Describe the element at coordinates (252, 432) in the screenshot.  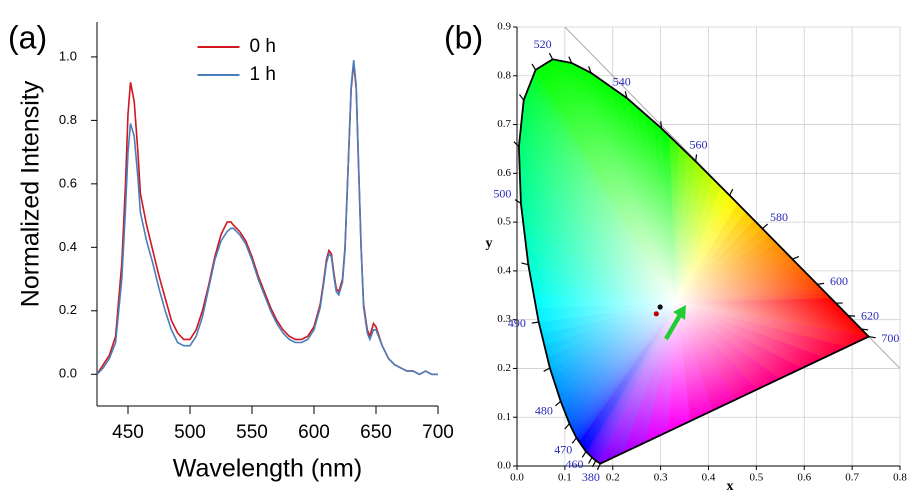
I see `x-tick-label: 550` at that location.